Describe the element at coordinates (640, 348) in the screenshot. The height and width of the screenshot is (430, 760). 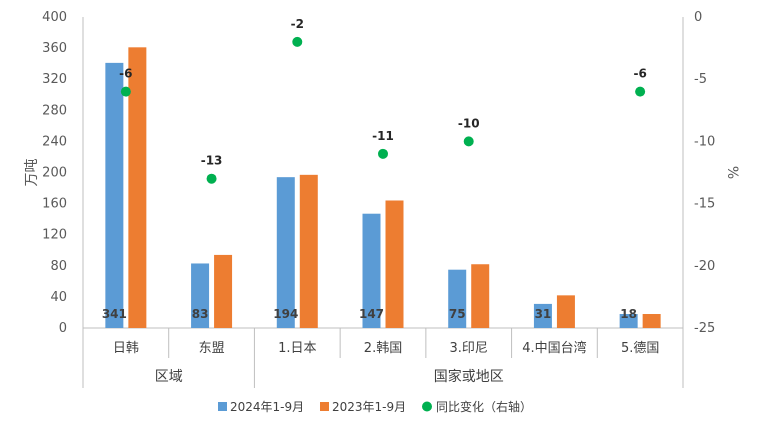
I see `category-label: 5.德国` at that location.